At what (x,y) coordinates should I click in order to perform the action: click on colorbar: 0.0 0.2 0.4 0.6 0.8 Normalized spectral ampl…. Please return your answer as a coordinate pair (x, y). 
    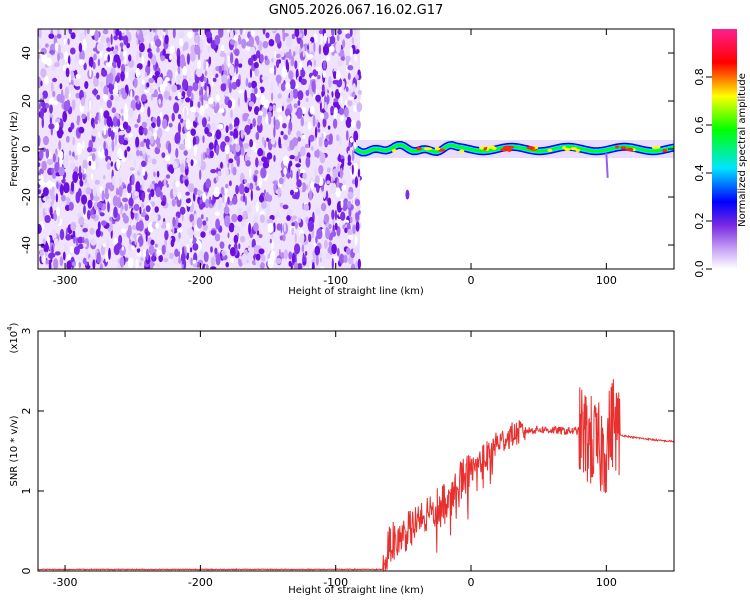
    Looking at the image, I should click on (720, 153).